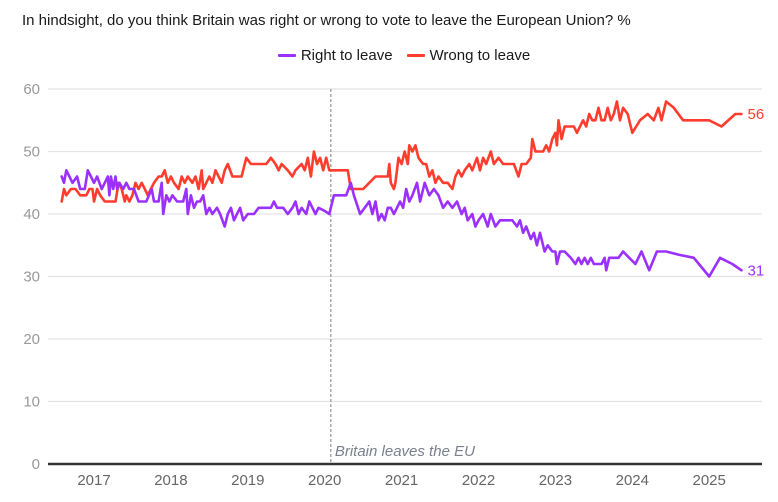 This screenshot has width=778, height=502. What do you see at coordinates (36, 464) in the screenshot?
I see `y-tick-label-0: 0` at bounding box center [36, 464].